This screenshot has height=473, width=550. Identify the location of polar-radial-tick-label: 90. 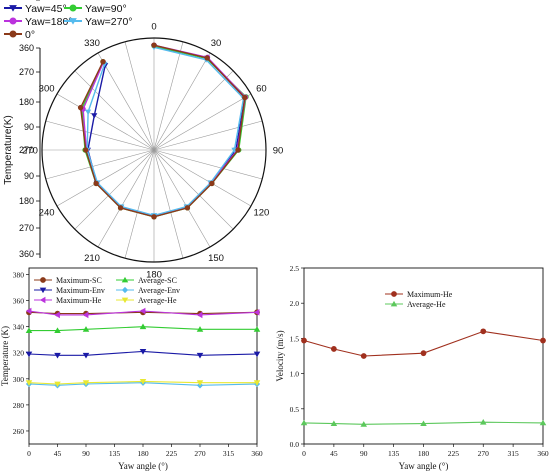
(29, 176).